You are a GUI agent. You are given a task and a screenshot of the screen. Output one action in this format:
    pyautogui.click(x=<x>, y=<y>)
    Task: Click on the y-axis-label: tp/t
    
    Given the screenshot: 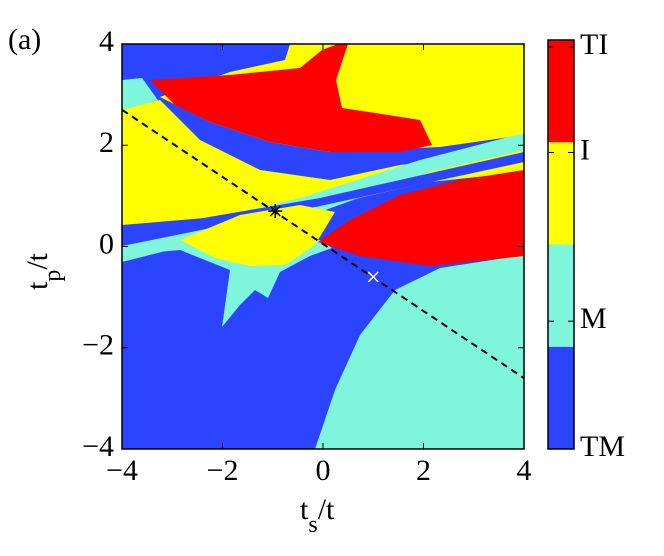 What is the action you would take?
    pyautogui.click(x=43, y=271)
    